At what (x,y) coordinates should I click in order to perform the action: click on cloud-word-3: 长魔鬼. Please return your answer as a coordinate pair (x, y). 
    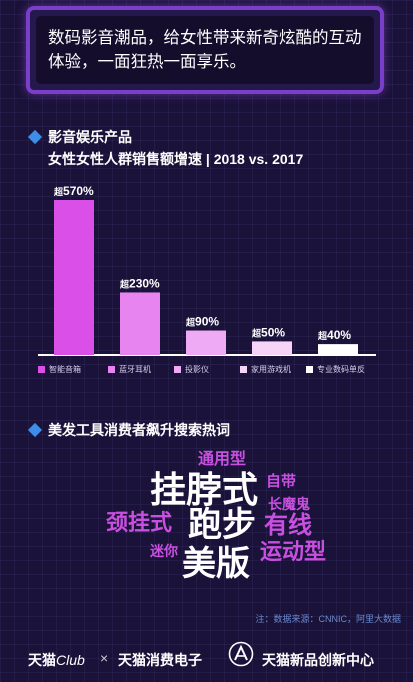
    Looking at the image, I should click on (289, 504).